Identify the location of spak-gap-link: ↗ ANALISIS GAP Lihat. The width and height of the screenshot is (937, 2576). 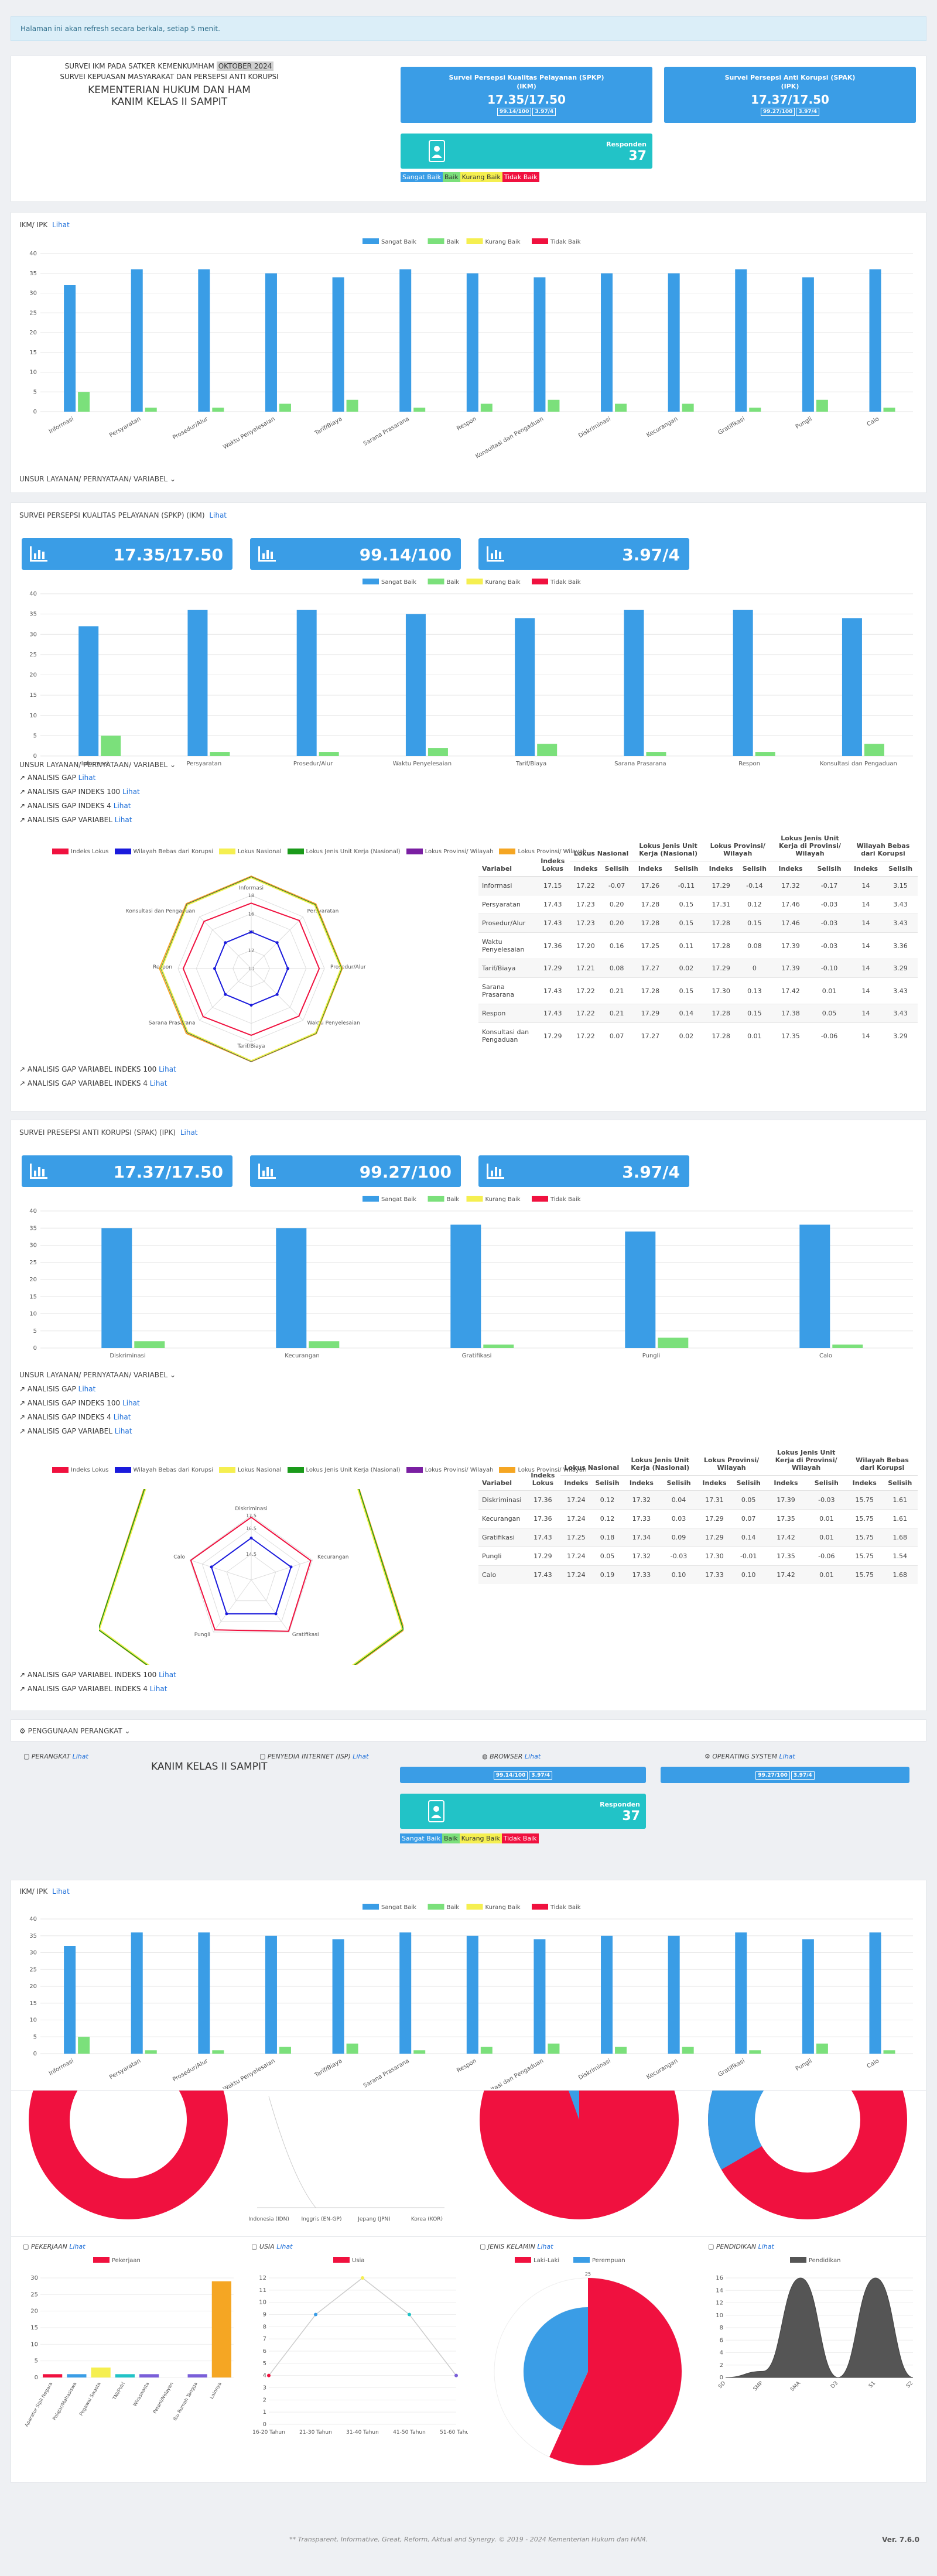
(57, 1389).